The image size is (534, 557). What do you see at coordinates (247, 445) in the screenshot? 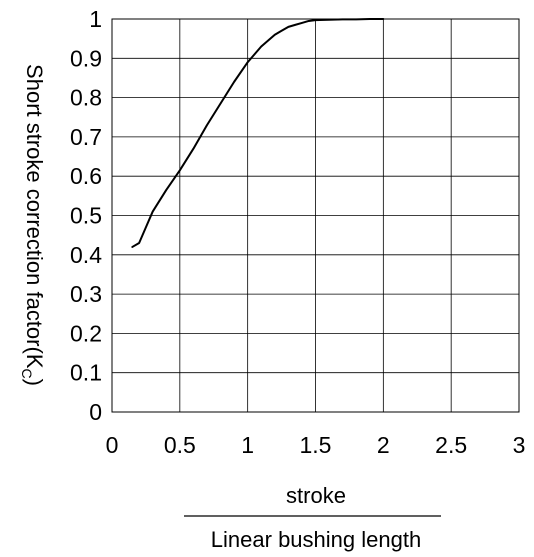
I see `x-tick-label: 1` at bounding box center [247, 445].